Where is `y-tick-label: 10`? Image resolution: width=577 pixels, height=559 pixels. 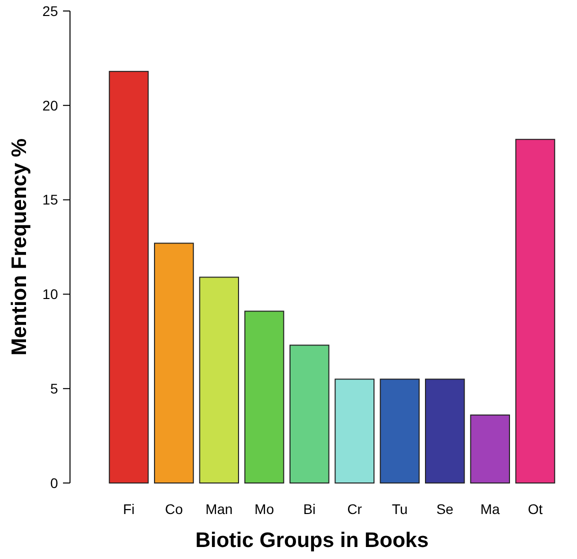
y-tick-label: 10 is located at coordinates (50, 294).